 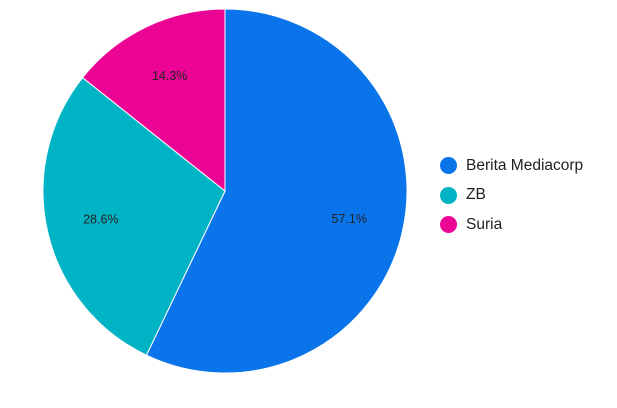 What do you see at coordinates (100, 220) in the screenshot?
I see `slice-value-label-zb: 28.6%` at bounding box center [100, 220].